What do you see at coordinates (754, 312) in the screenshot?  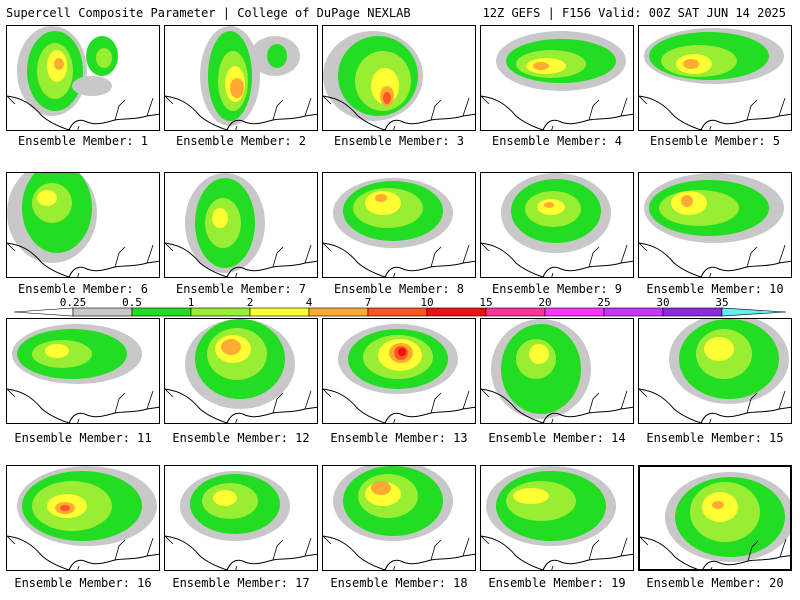 I see `colorbar-high-extend` at bounding box center [754, 312].